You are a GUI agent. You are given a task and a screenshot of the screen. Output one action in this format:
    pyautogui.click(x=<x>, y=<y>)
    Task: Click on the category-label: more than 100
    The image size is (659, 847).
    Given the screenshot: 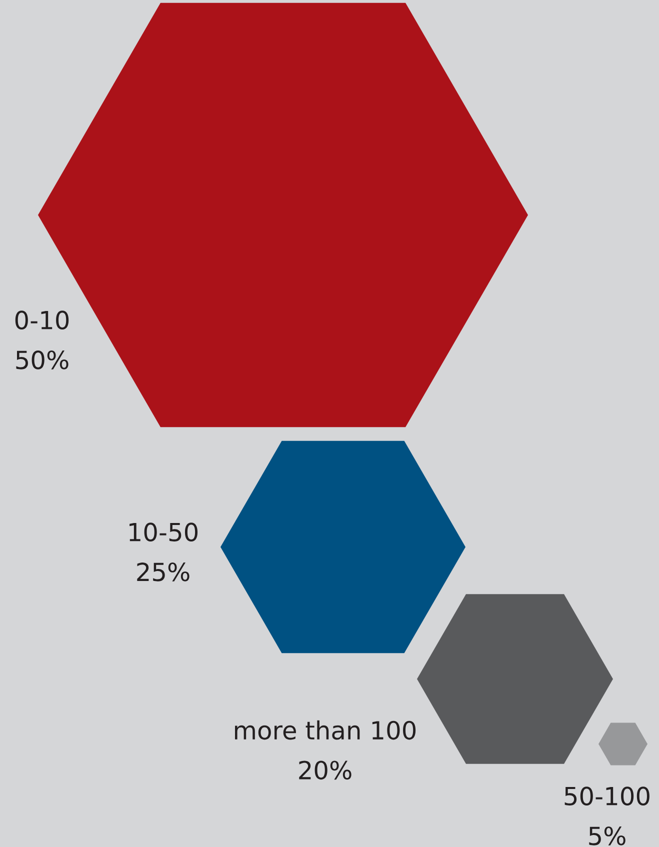 What is the action you would take?
    pyautogui.click(x=325, y=730)
    